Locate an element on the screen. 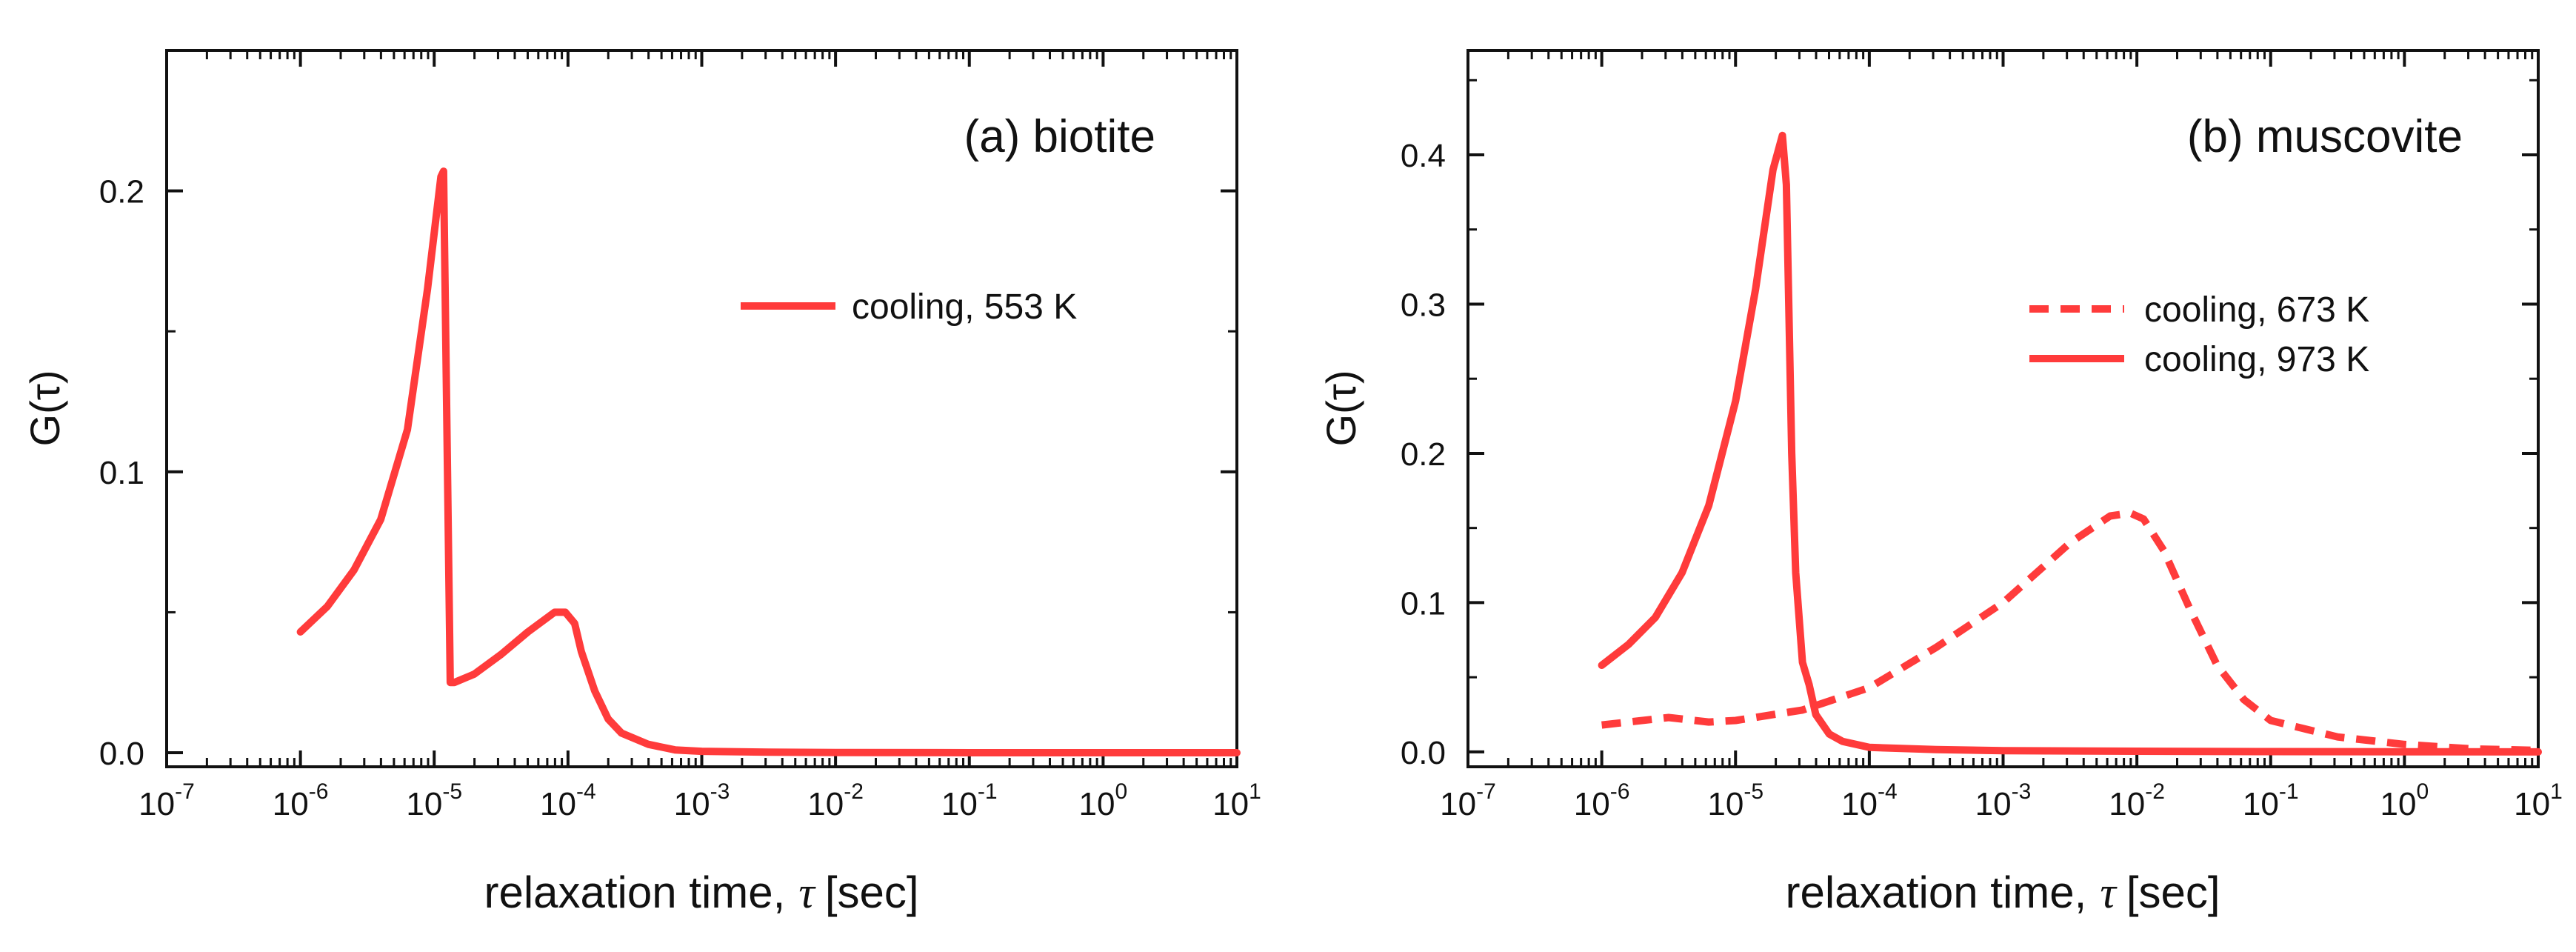 The height and width of the screenshot is (952, 2576). panel-a-label: (a) biotite is located at coordinates (1059, 136).